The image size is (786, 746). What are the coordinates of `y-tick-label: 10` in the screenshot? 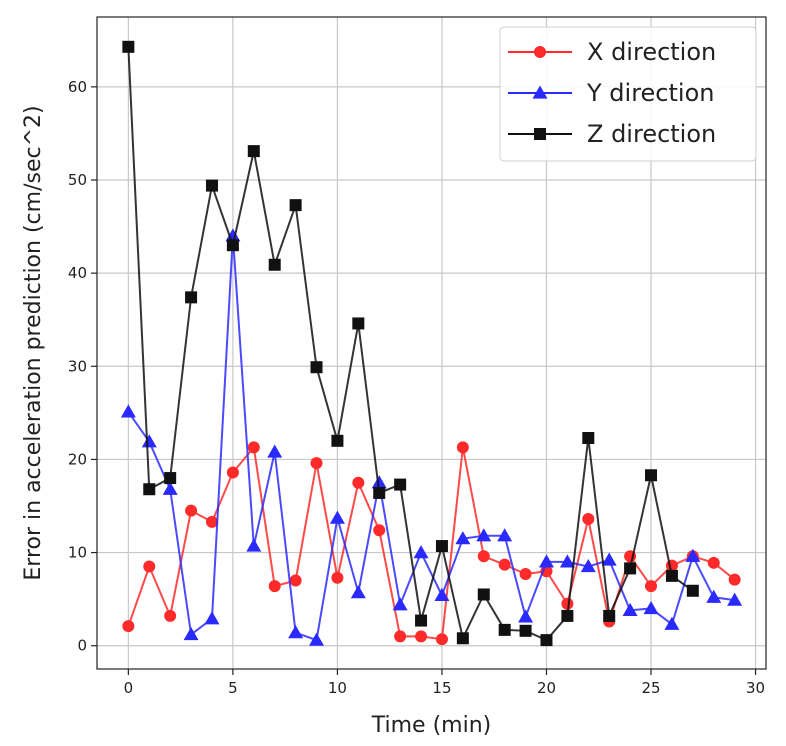 It's located at (77, 553).